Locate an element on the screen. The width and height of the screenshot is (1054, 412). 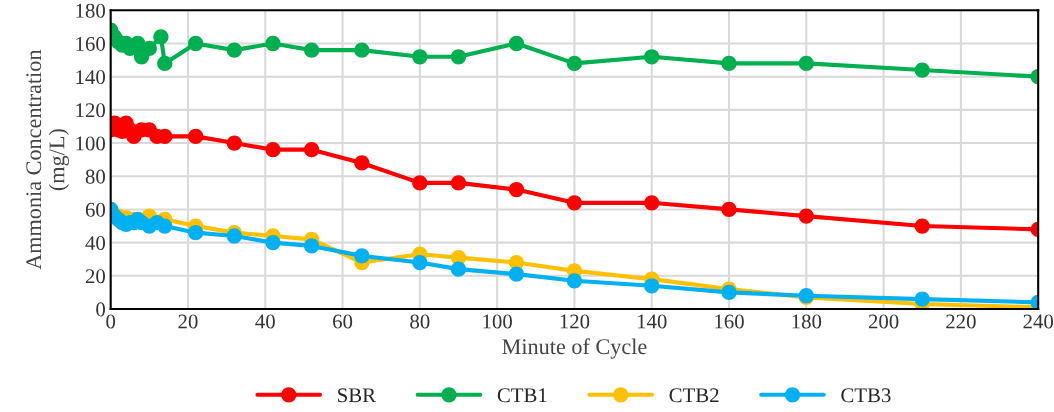
x-tick-label: 180 is located at coordinates (807, 321).